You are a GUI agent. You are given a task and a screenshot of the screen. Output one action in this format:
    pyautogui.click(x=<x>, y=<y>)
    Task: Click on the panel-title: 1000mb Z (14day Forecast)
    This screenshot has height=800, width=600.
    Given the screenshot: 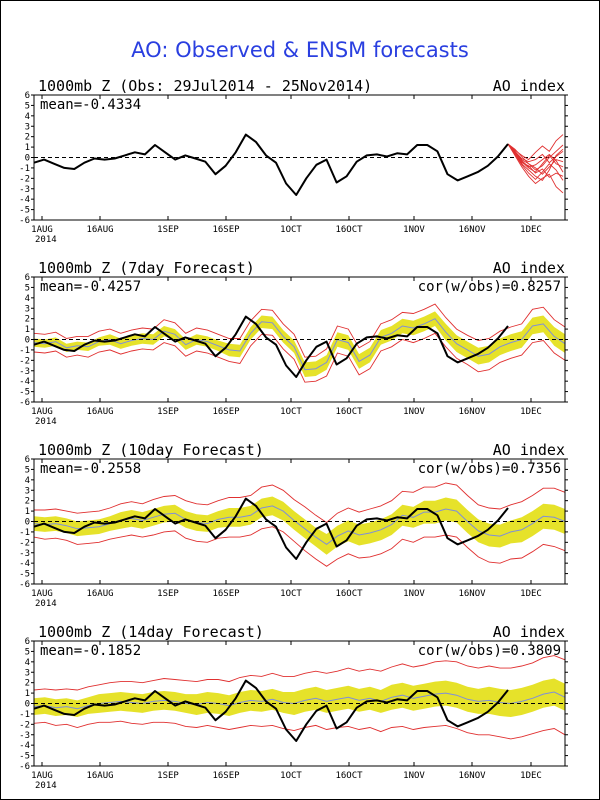 What is the action you would take?
    pyautogui.click(x=151, y=632)
    